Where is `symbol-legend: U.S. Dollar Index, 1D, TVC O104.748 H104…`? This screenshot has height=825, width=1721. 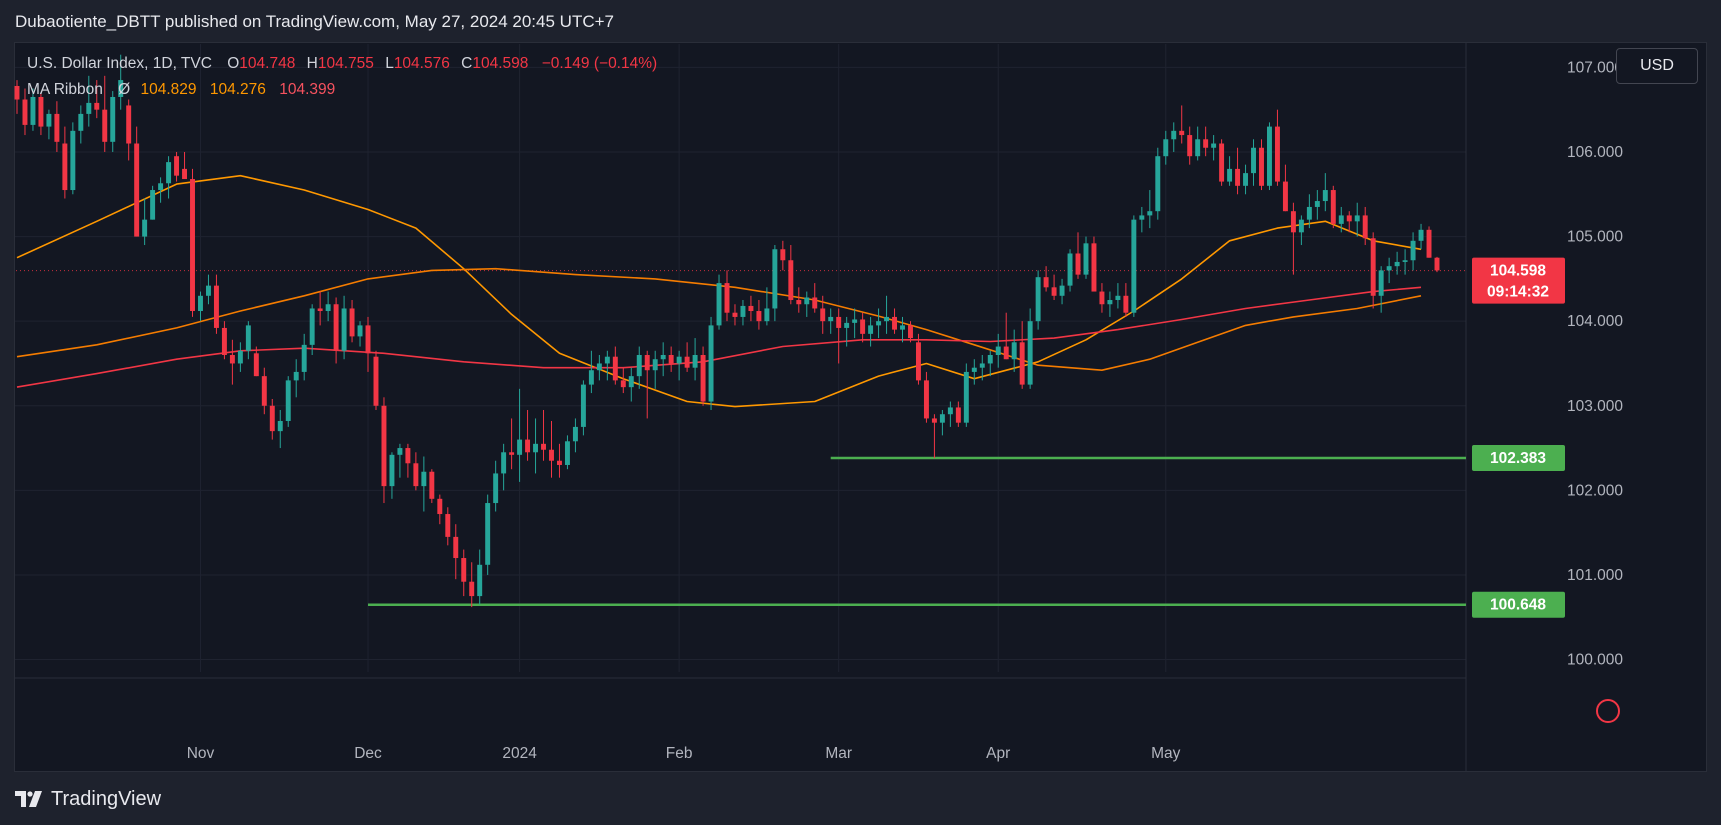
symbol-legend: U.S. Dollar Index, 1D, TVC O104.748 H104… is located at coordinates (343, 64).